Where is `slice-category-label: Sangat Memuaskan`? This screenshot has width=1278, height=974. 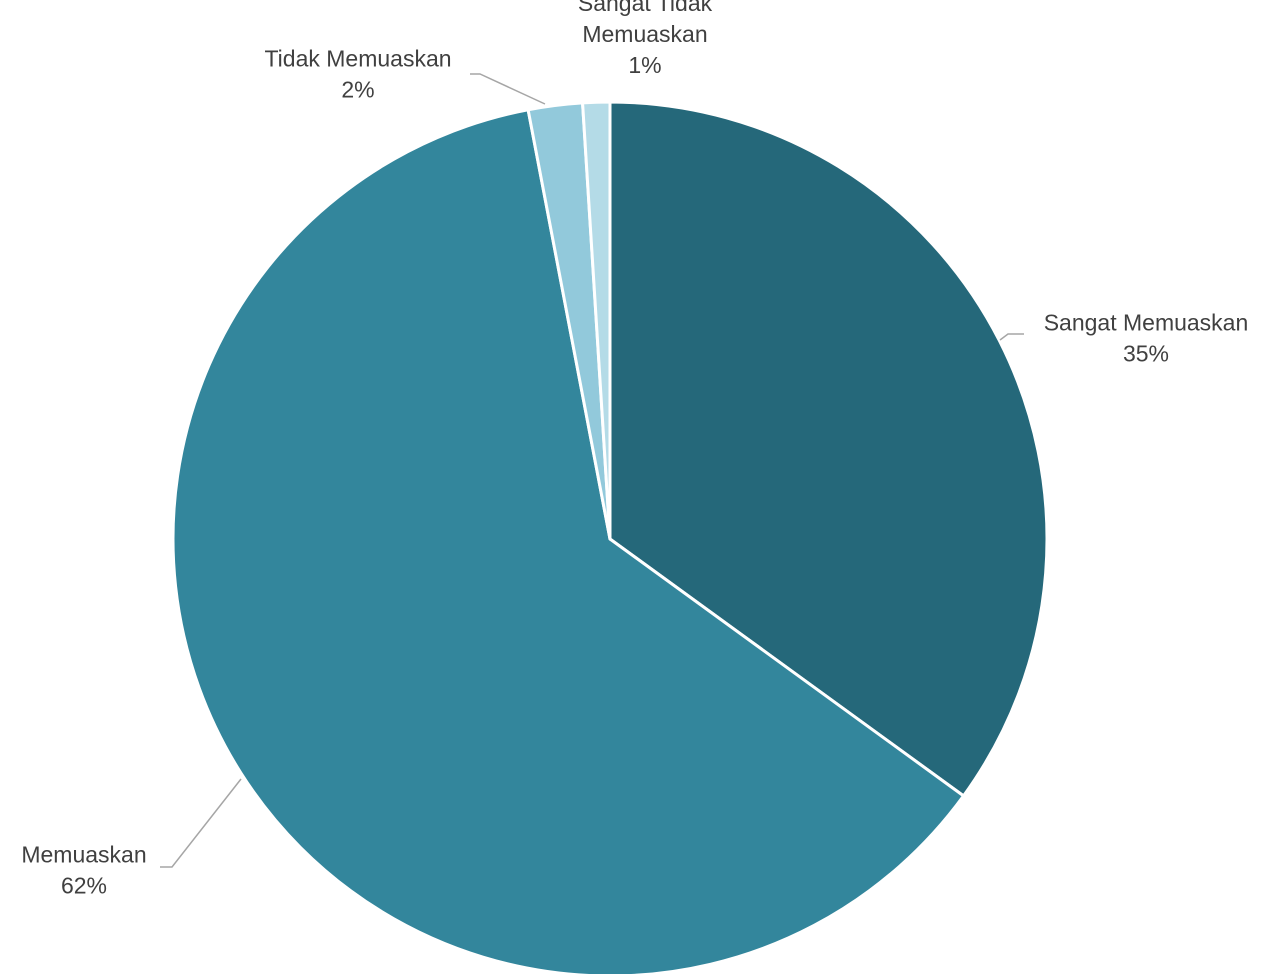 slice-category-label: Sangat Memuaskan is located at coordinates (1146, 323).